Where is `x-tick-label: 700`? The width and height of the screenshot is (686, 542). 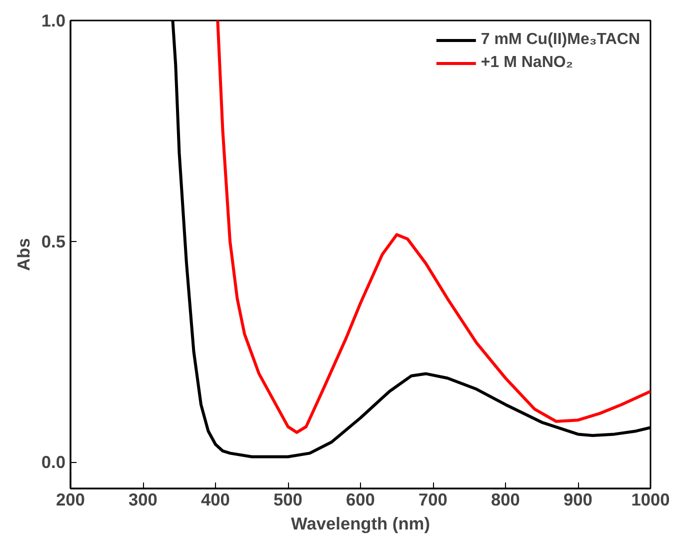 x-tick-label: 700 is located at coordinates (433, 500).